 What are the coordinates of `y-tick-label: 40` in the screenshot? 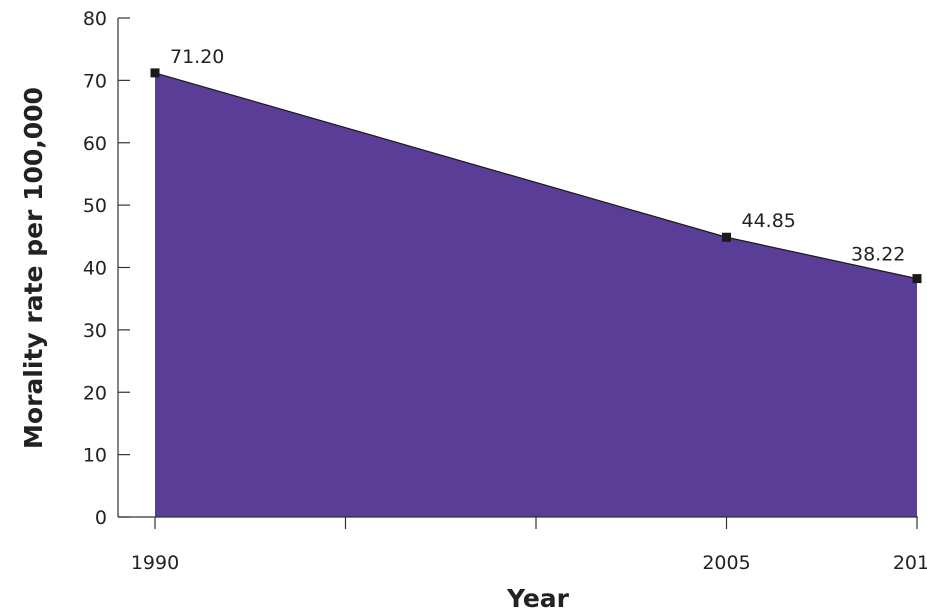 It's located at (95, 269).